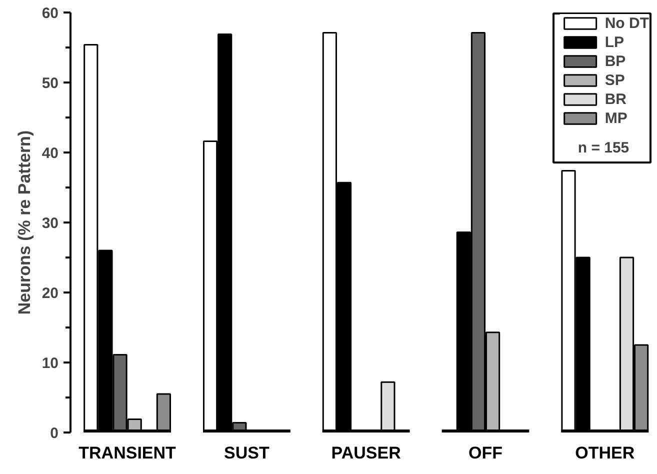 The width and height of the screenshot is (657, 474). What do you see at coordinates (616, 118) in the screenshot?
I see `legend-label: MP` at bounding box center [616, 118].